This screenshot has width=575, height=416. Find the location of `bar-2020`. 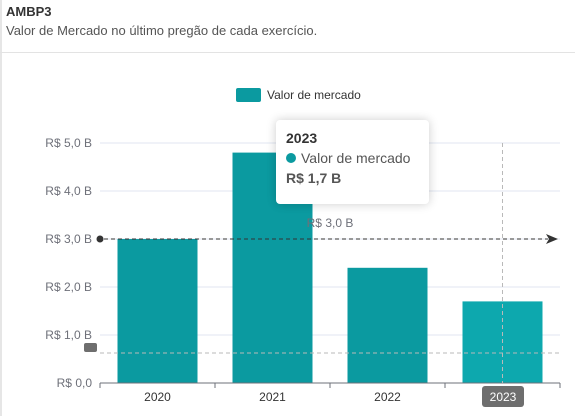

bar-2020 is located at coordinates (157, 311).